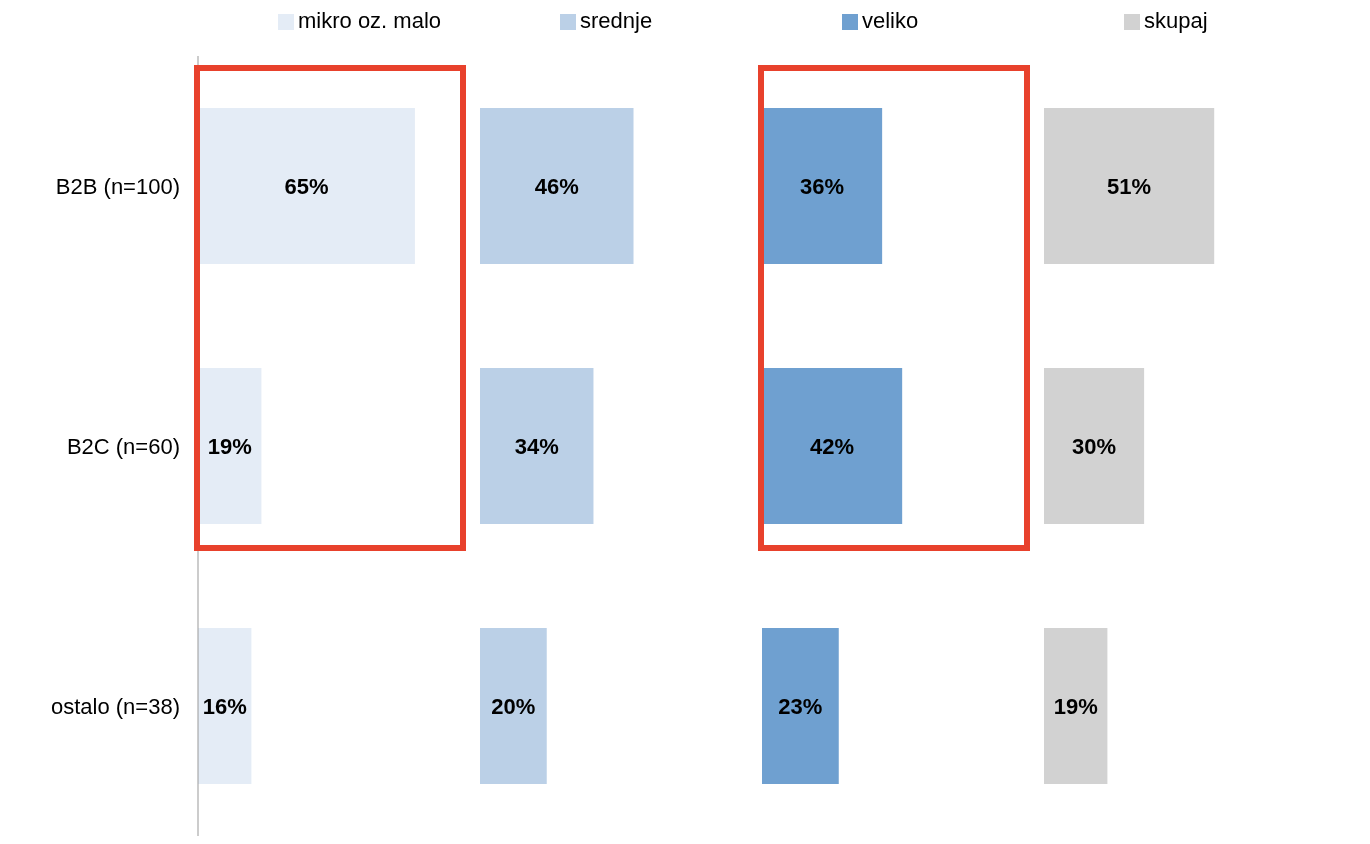 This screenshot has width=1370, height=844. What do you see at coordinates (513, 706) in the screenshot?
I see `data-label: 20%` at bounding box center [513, 706].